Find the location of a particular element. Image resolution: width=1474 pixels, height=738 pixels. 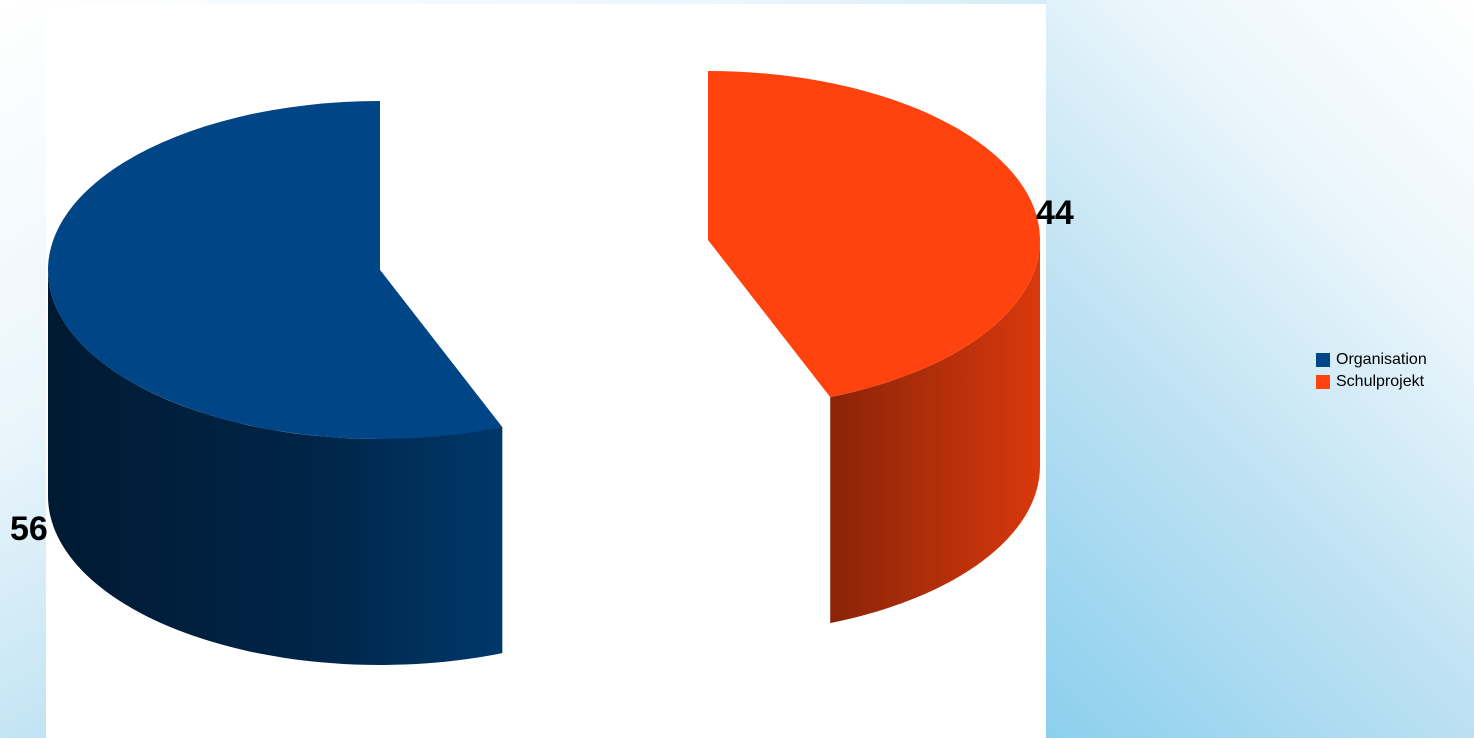

slice-top-organisation is located at coordinates (275, 270).